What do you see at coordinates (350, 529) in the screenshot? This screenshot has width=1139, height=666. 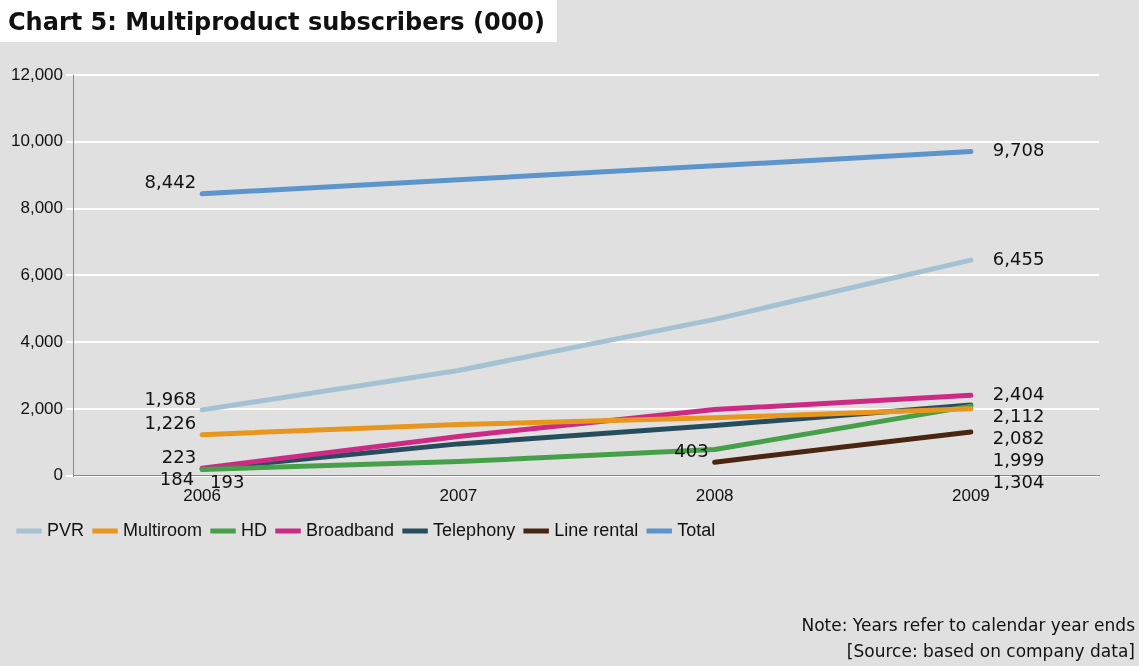 I see `legend-label: Broadband` at bounding box center [350, 529].